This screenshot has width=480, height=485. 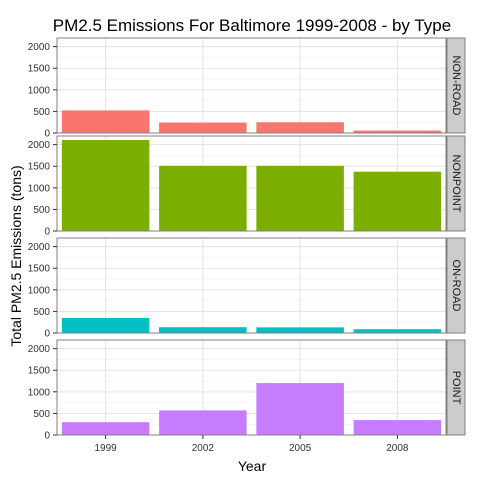 I want to click on bar-non-road-1999, so click(x=105, y=121).